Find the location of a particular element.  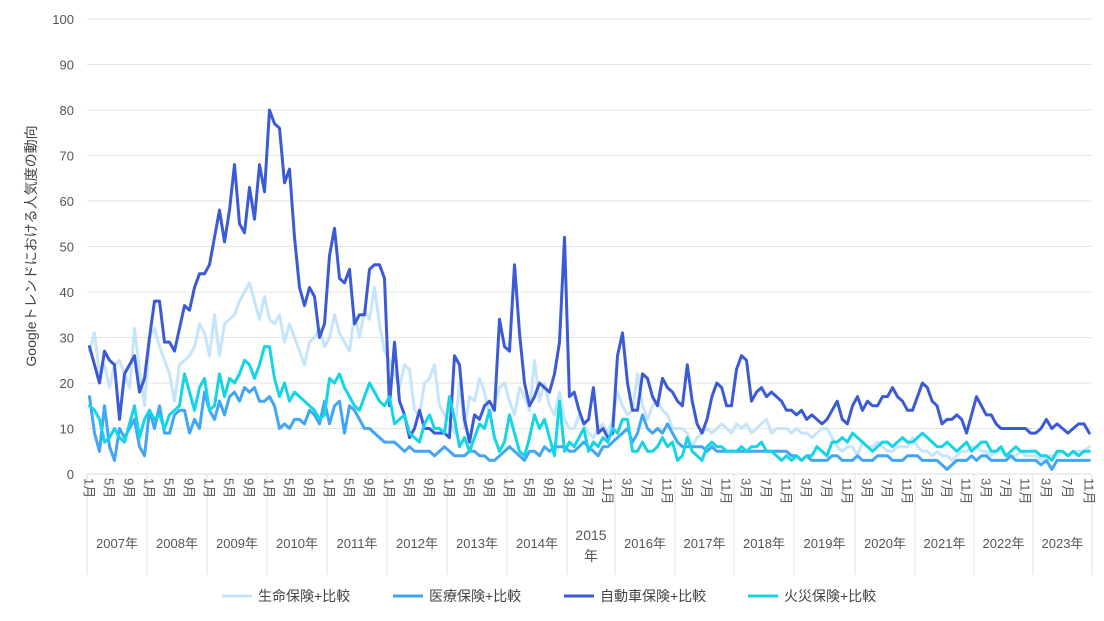

y-tick-label: 0 is located at coordinates (70, 474).